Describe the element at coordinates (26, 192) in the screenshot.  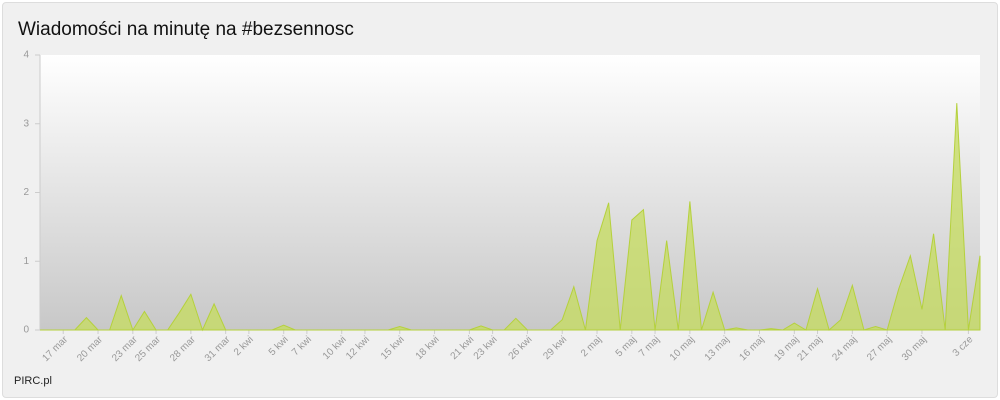
I see `y-tick-label: 2` at that location.